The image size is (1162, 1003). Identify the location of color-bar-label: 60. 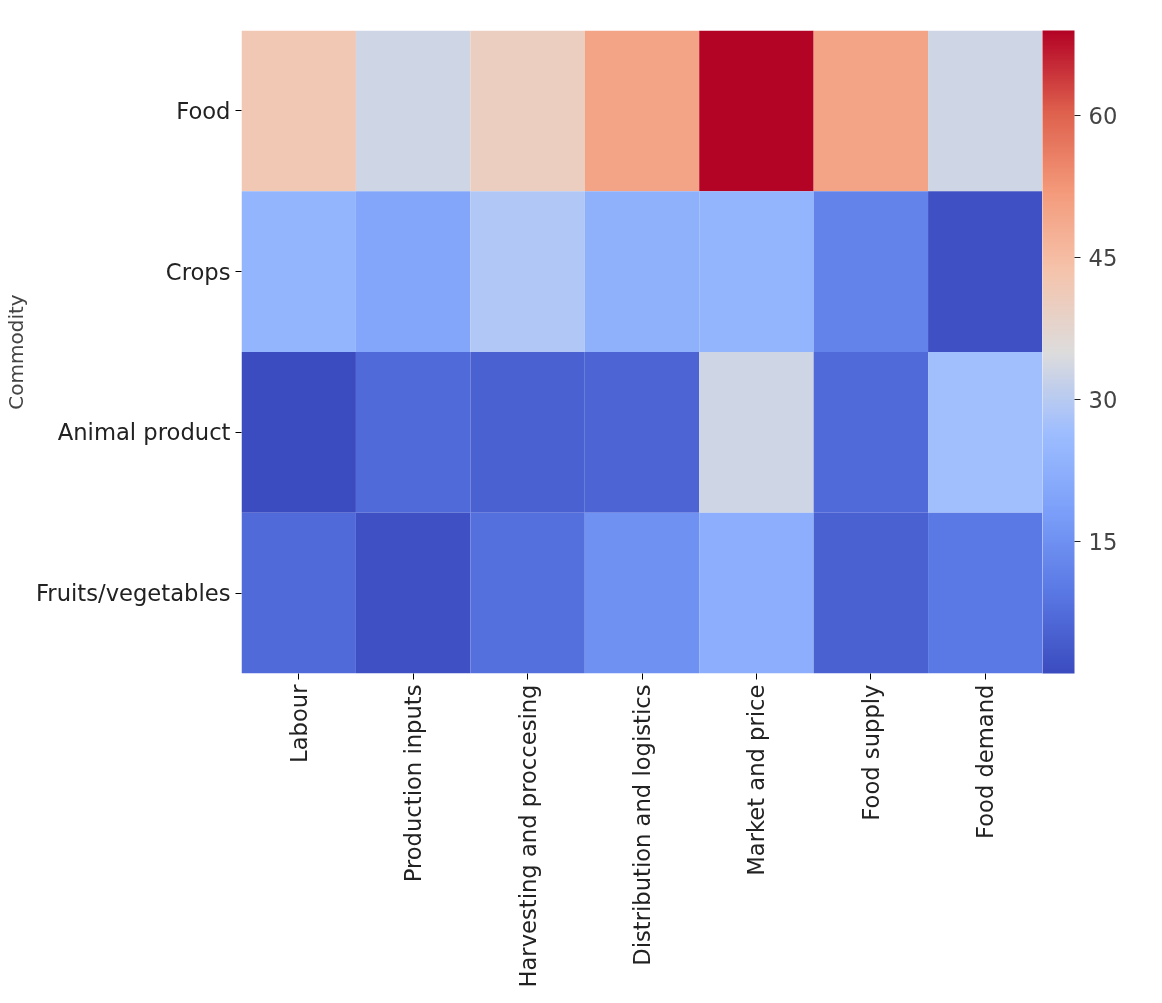
(1103, 116).